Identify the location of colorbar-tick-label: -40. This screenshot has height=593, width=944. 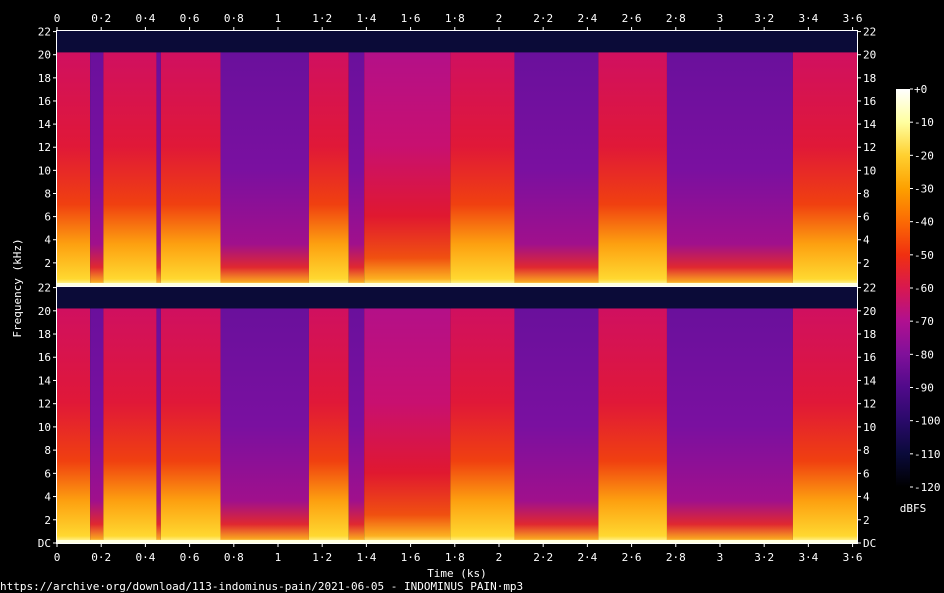
(924, 222).